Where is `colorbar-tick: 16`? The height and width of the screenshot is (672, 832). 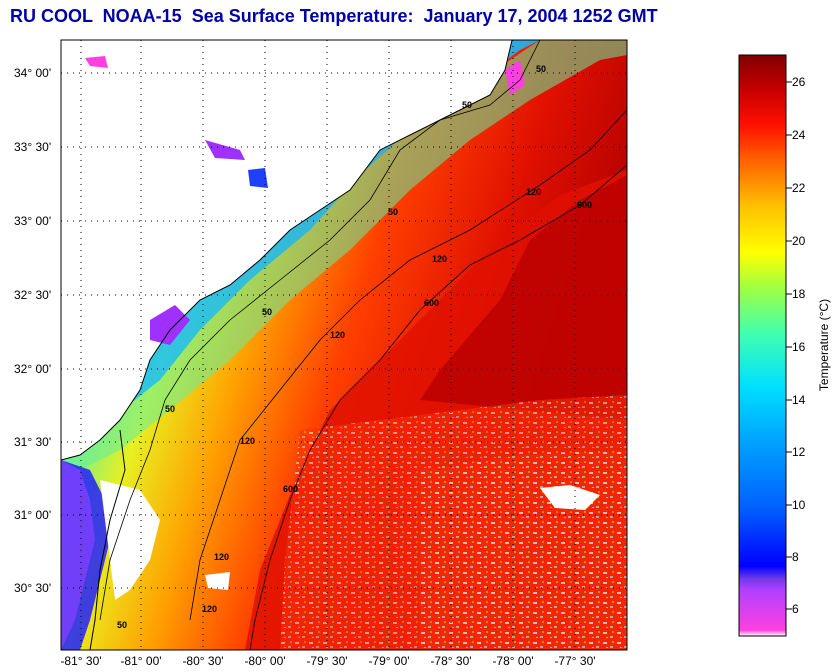
colorbar-tick: 16 is located at coordinates (799, 347).